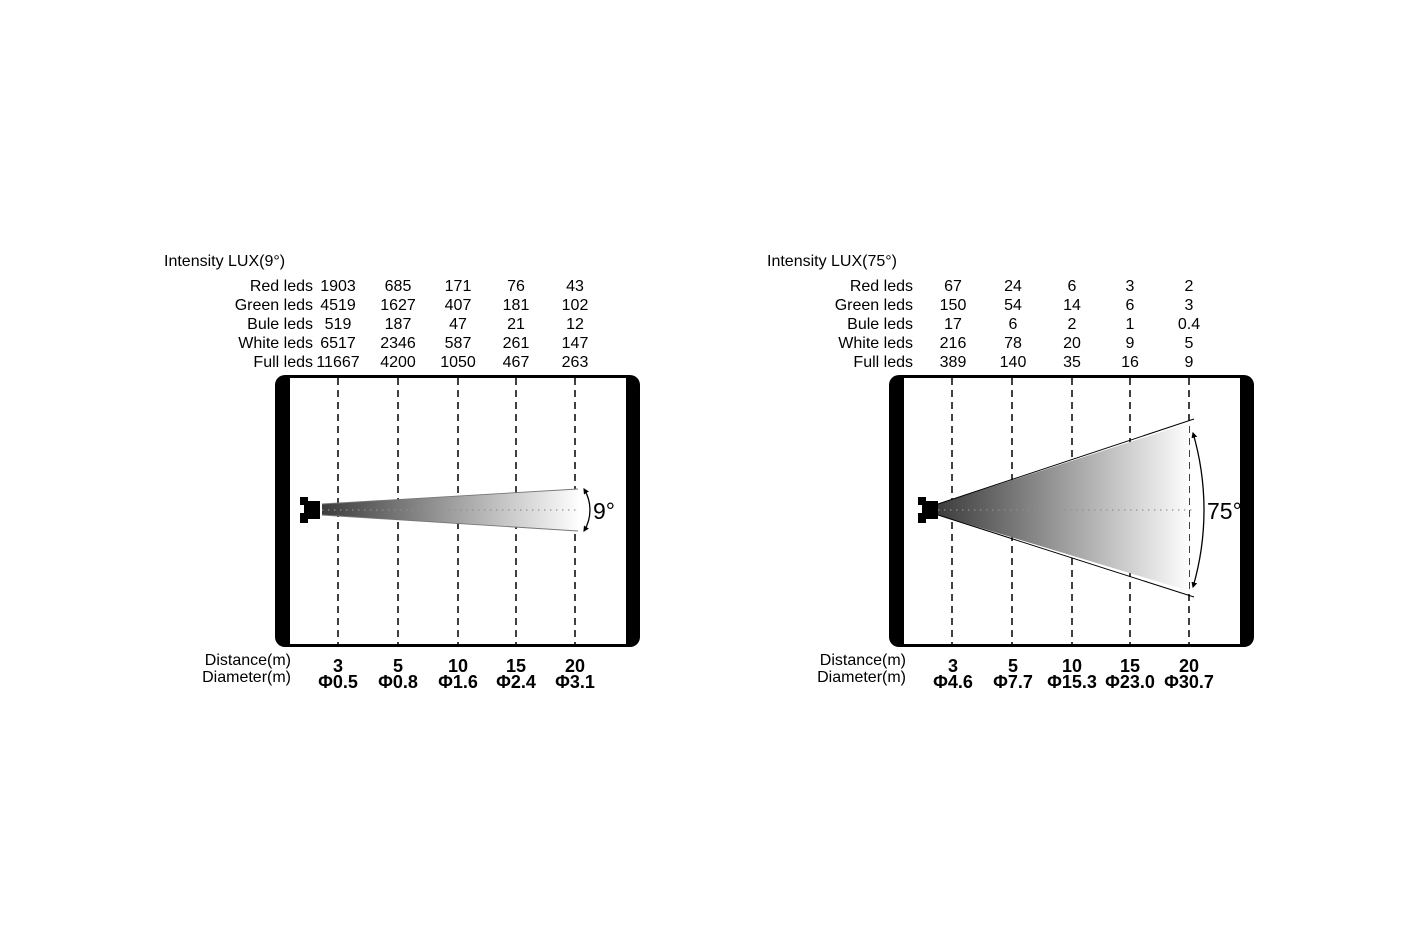  I want to click on beam-angle-label: 75°, so click(1224, 511).